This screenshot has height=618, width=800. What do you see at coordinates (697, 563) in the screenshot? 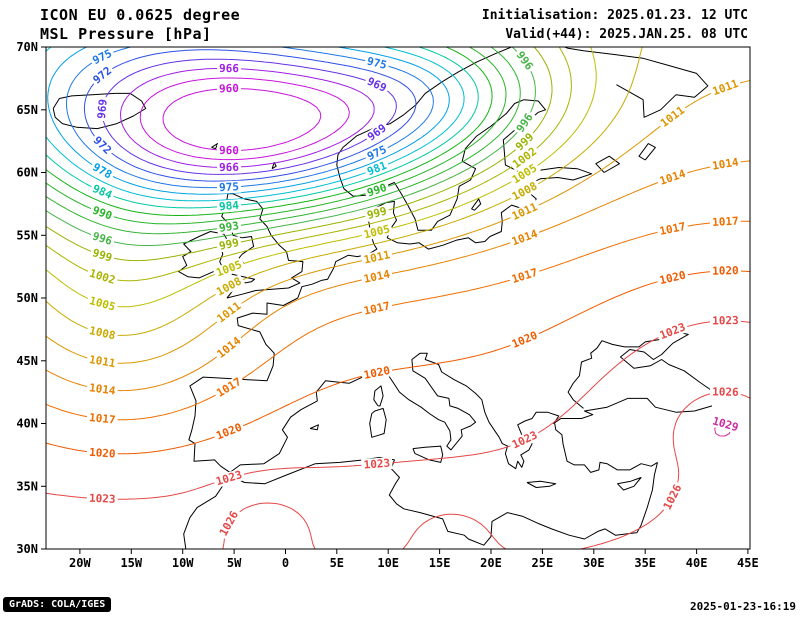
I see `lon-tick-label: 40E` at bounding box center [697, 563].